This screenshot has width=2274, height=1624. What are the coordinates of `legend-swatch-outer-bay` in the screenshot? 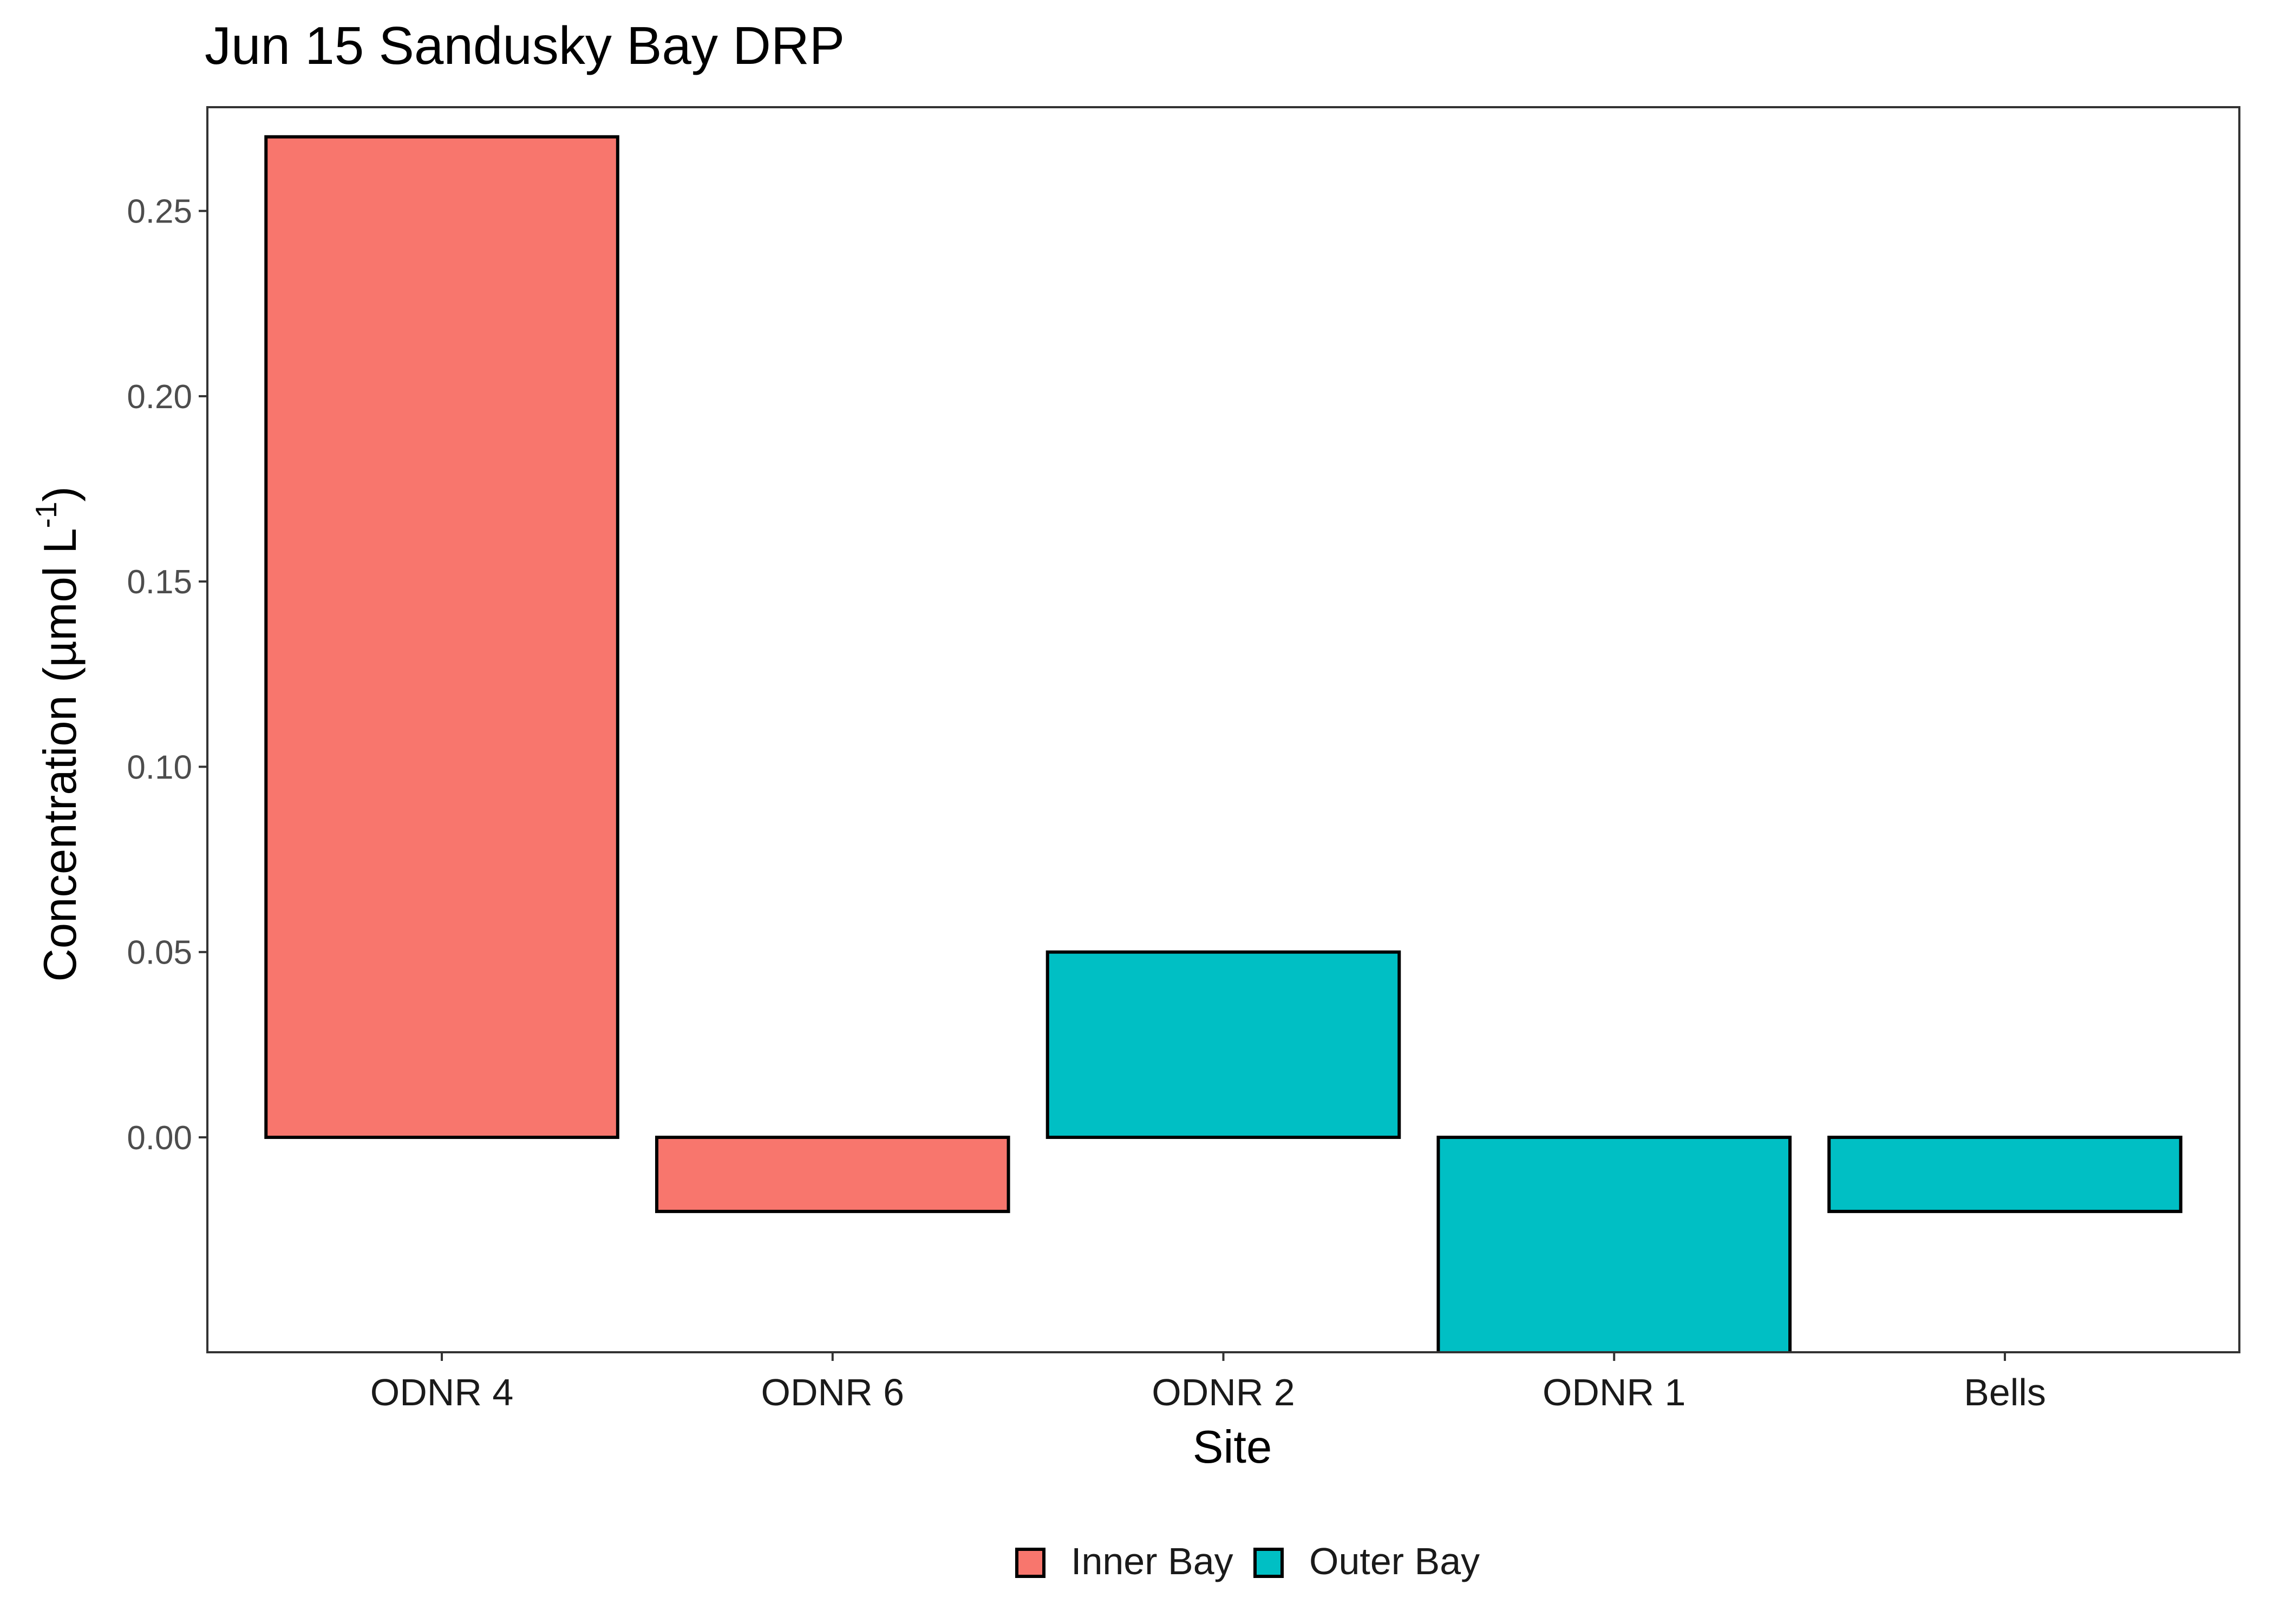 It's located at (1269, 1563).